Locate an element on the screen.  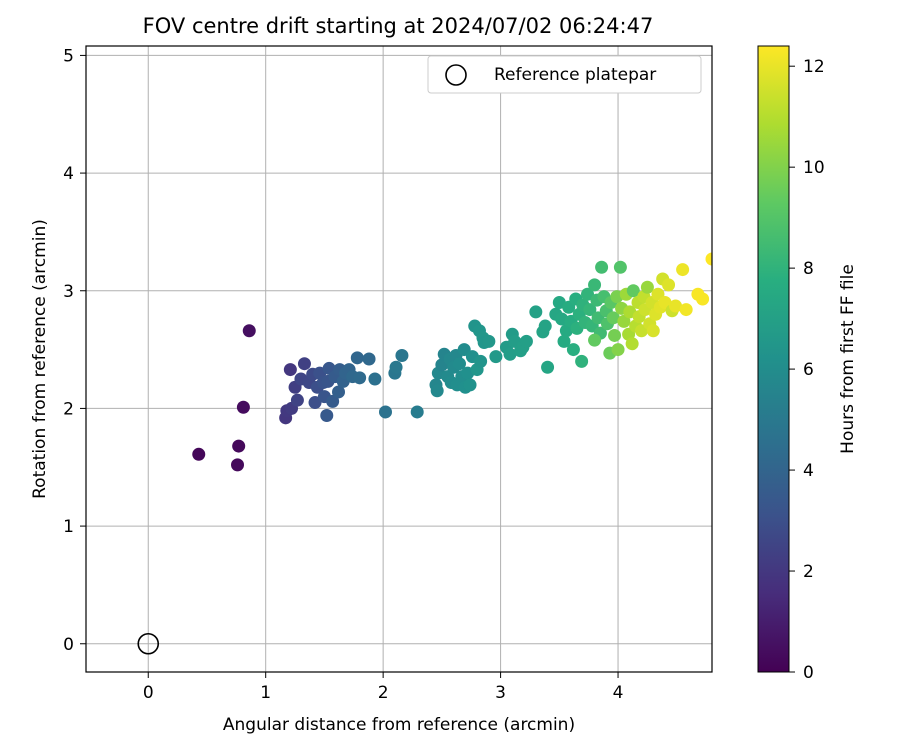
reference-platepar-marker is located at coordinates (148, 643).